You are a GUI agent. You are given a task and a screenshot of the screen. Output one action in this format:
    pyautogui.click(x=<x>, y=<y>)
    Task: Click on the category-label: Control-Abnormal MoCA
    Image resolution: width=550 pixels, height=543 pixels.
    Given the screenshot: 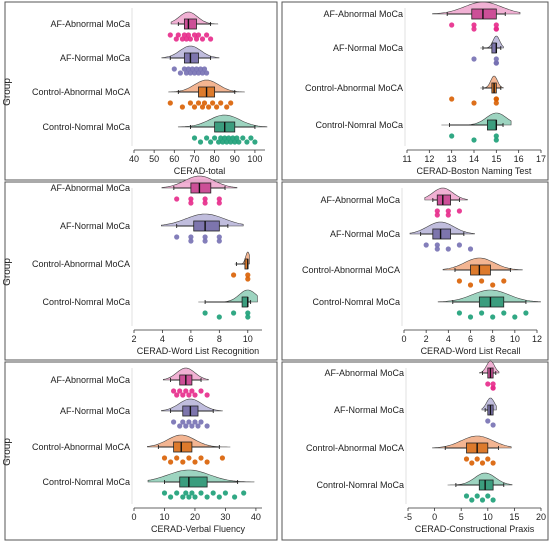 What is the action you would take?
    pyautogui.click(x=81, y=264)
    